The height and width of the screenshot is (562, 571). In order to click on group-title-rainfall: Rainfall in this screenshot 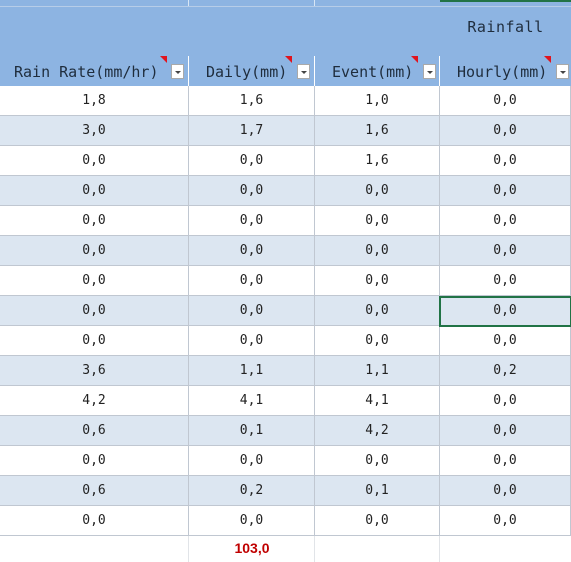, I will do `click(505, 27)`.